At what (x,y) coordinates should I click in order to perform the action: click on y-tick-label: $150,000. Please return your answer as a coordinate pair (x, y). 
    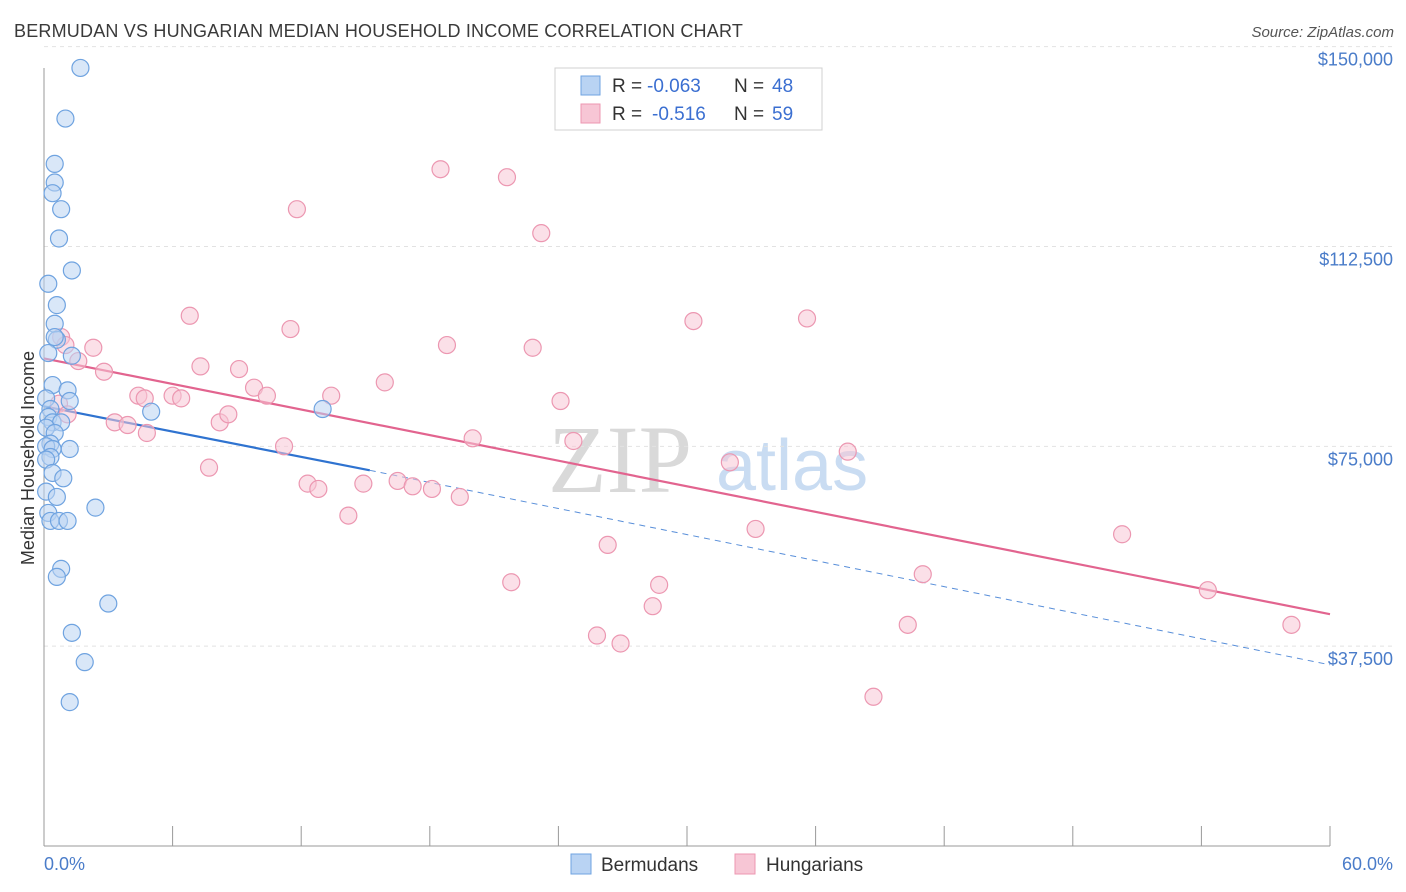
    Looking at the image, I should click on (1355, 60).